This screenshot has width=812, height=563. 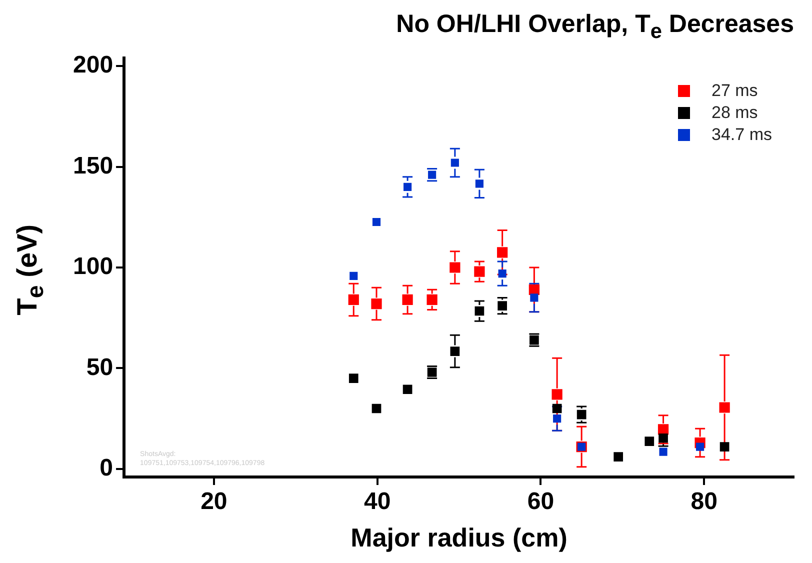 I want to click on chart-title: No OH/LHI Overlap, T$_{e}$ Decreases, so click(x=595, y=27).